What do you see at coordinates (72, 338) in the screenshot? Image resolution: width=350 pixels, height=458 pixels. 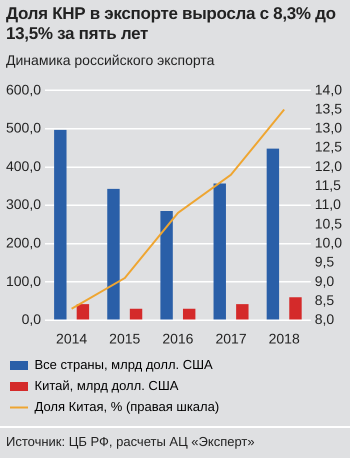 I see `x-tick-label: 2014` at bounding box center [72, 338].